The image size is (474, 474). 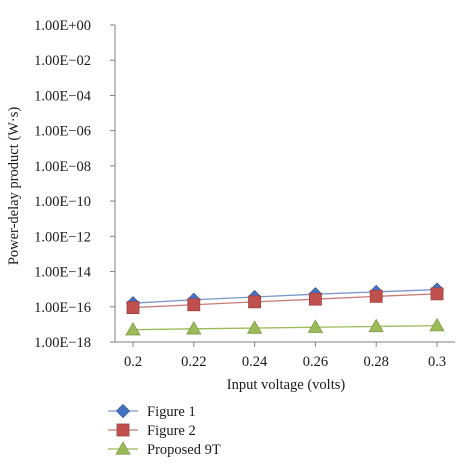 I want to click on y-tick-label: 1.00E−18, so click(x=62, y=343).